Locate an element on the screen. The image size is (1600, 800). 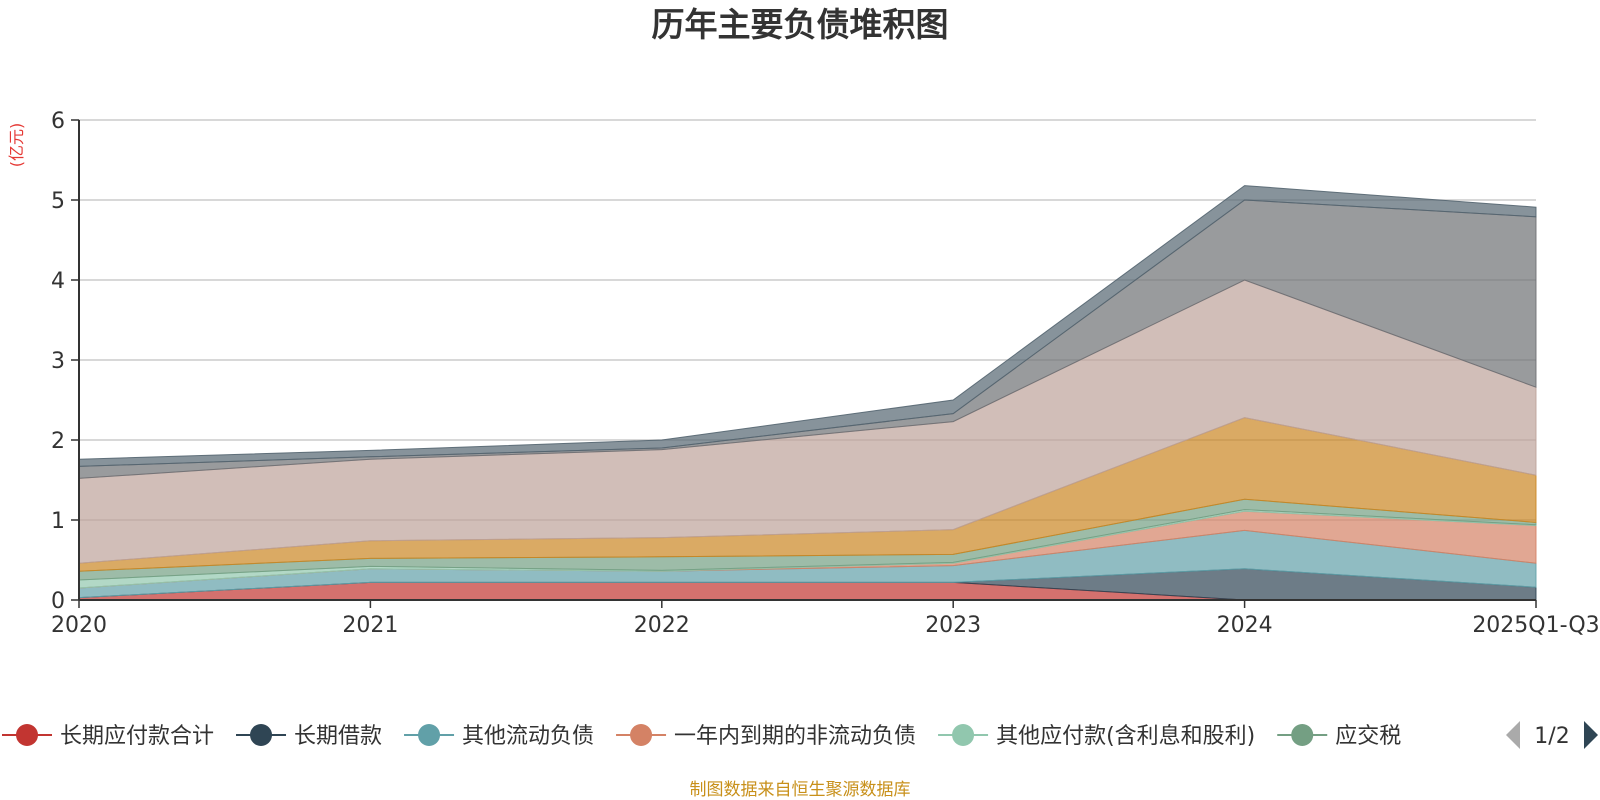
legend-label: 一年内到期的非流动负债 is located at coordinates (795, 736).